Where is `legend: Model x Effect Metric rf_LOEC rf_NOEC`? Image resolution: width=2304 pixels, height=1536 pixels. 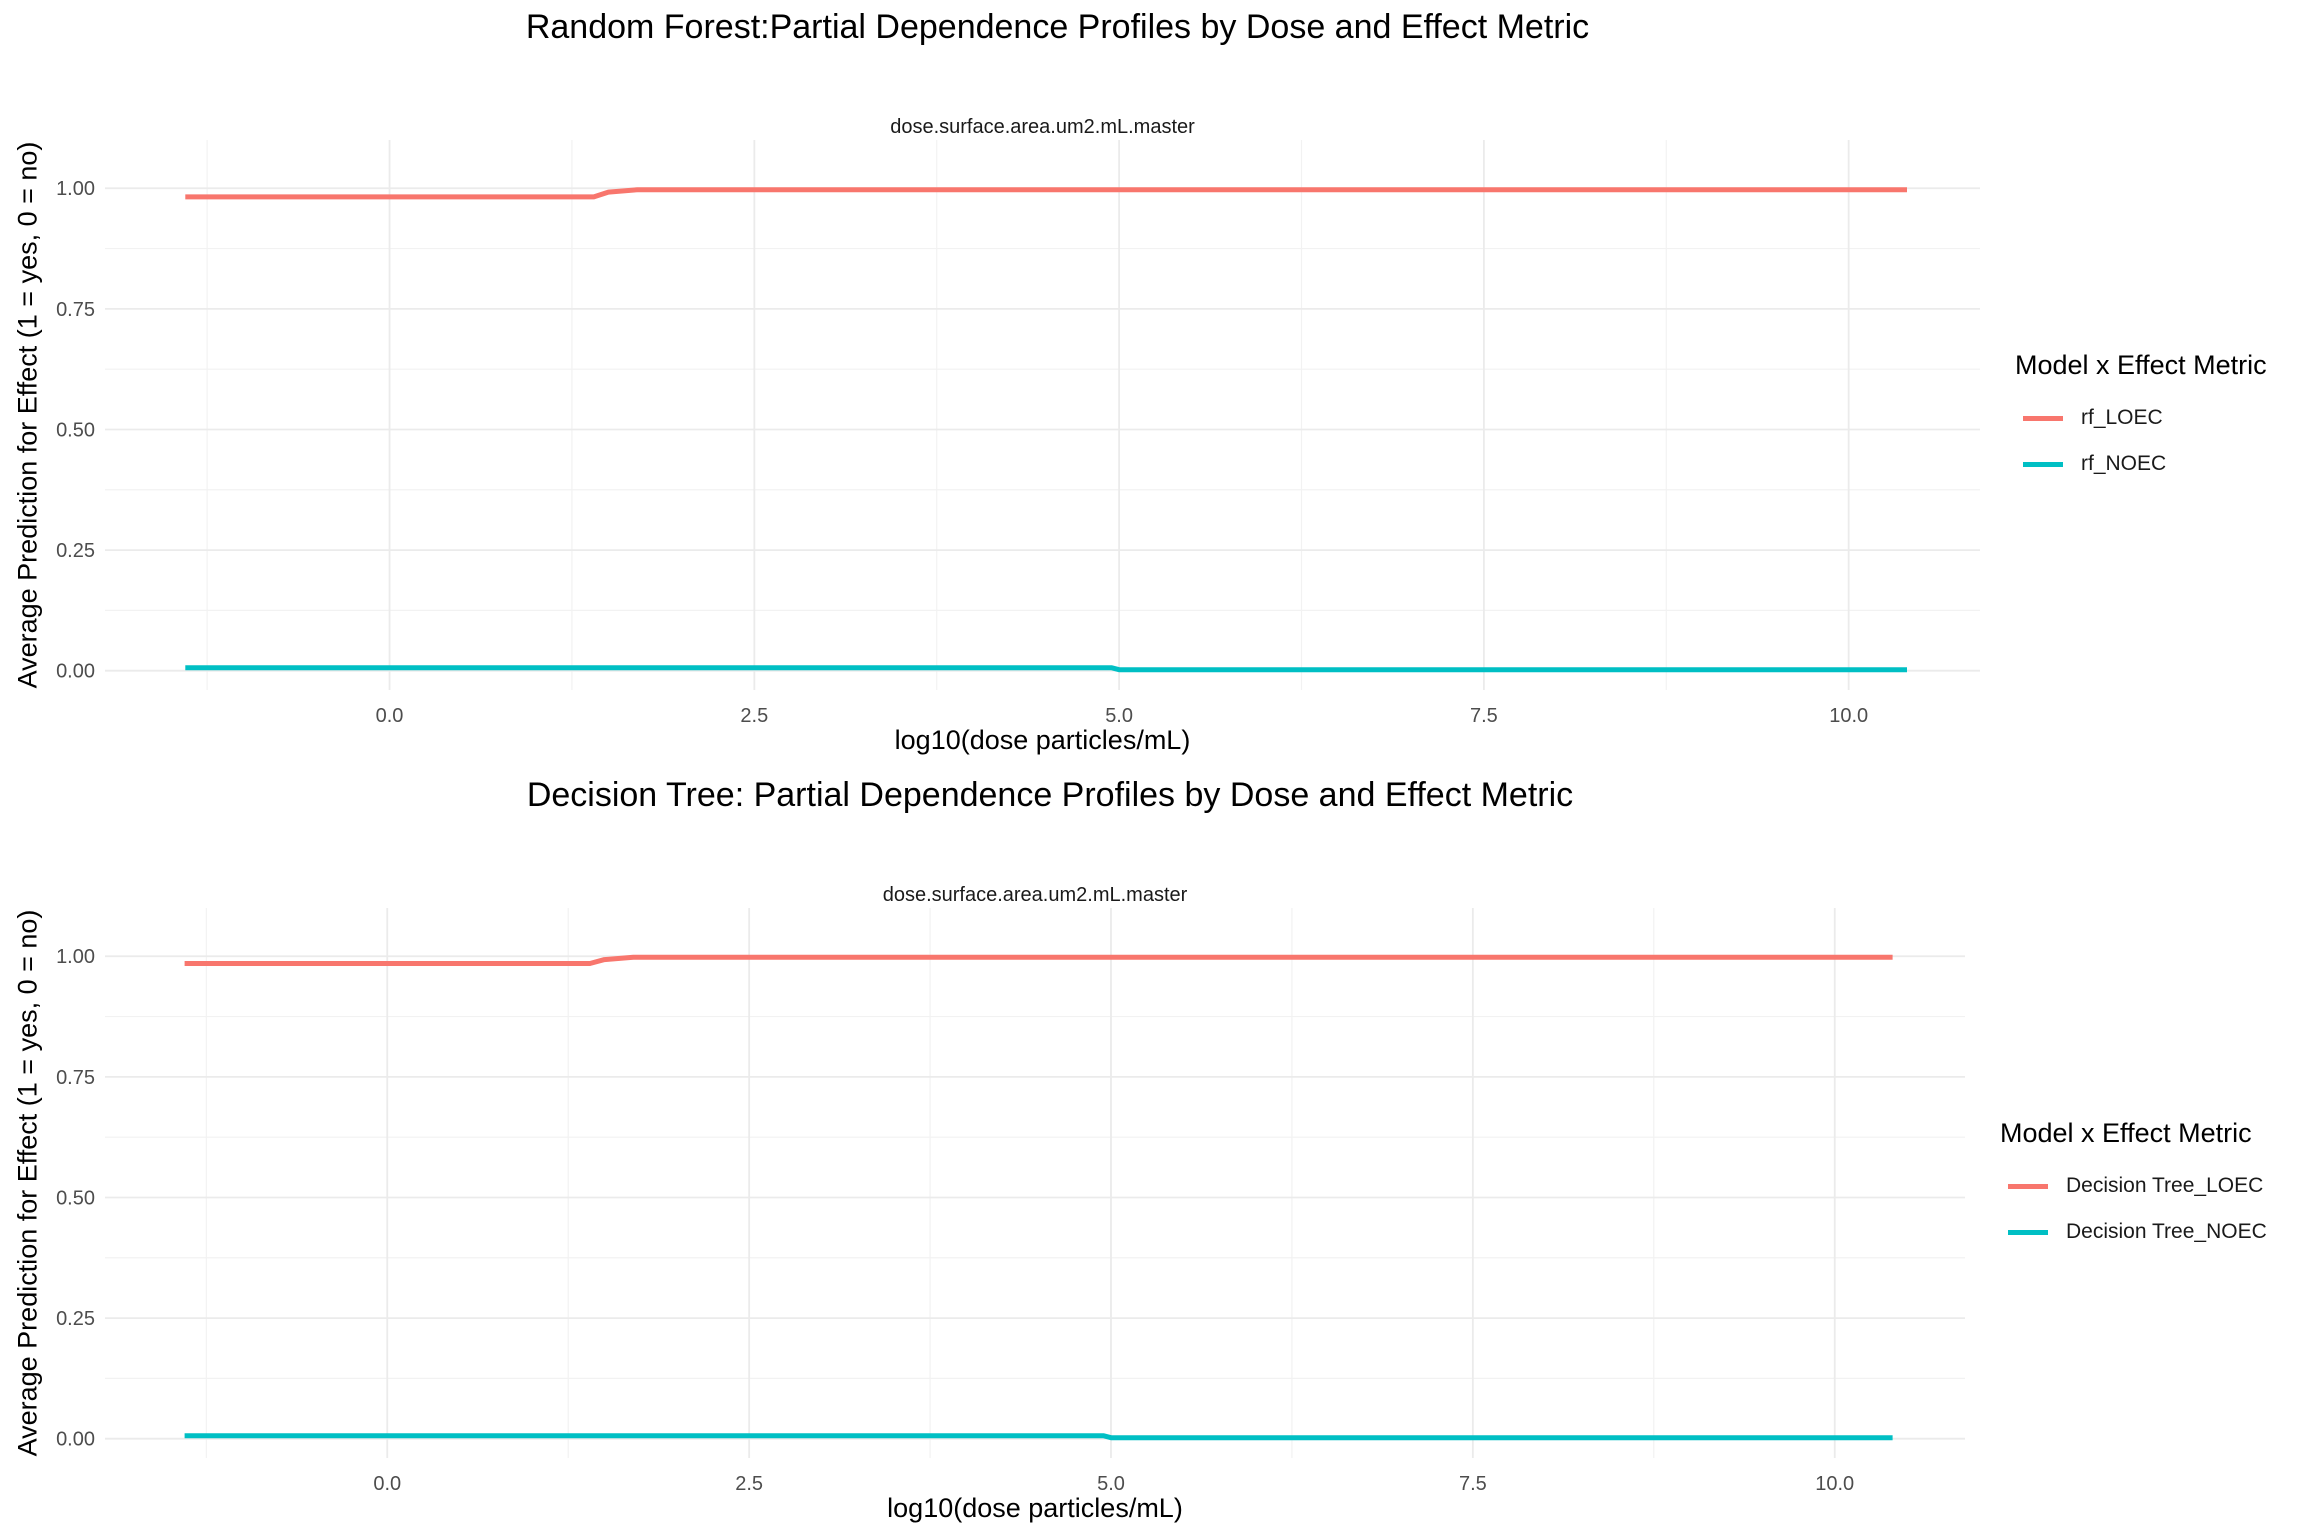
legend: Model x Effect Metric rf_LOEC rf_NOEC is located at coordinates (2141, 418).